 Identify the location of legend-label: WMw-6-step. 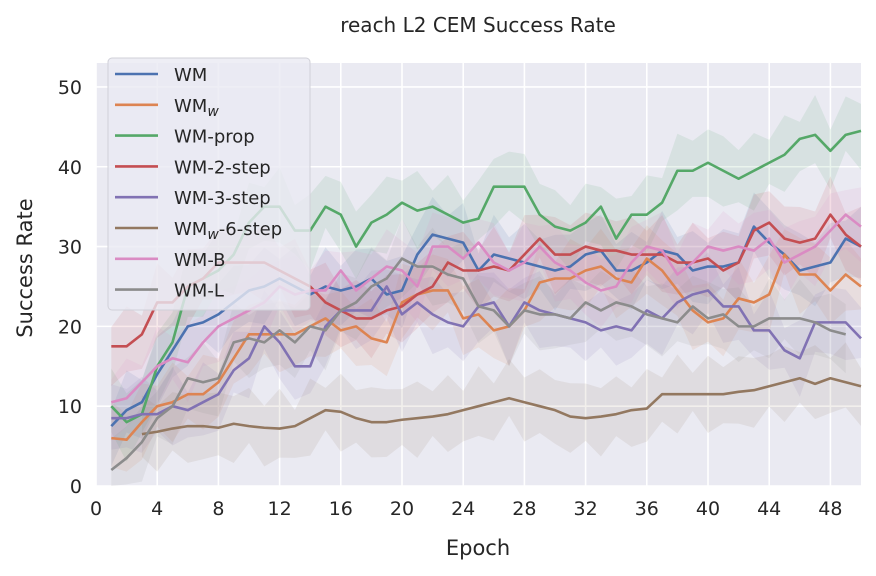
(228, 231).